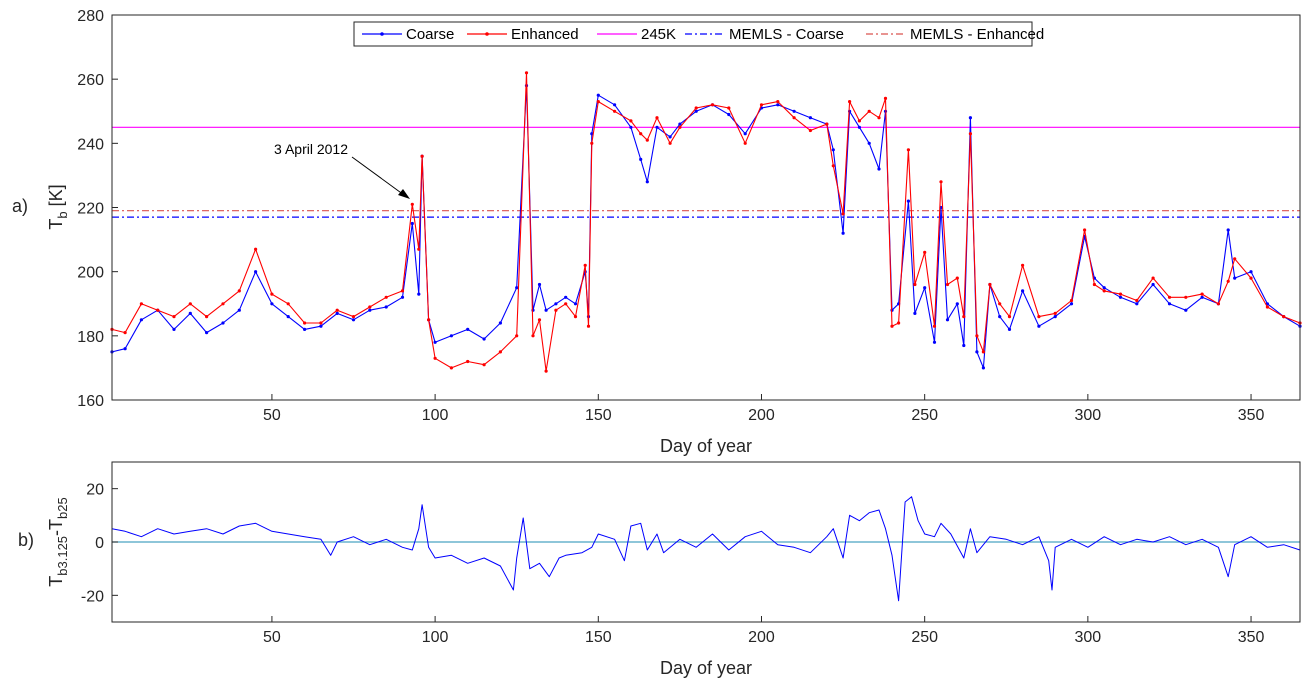  Describe the element at coordinates (90, 209) in the screenshot. I see `axis-a-ytick-label: 220` at that location.